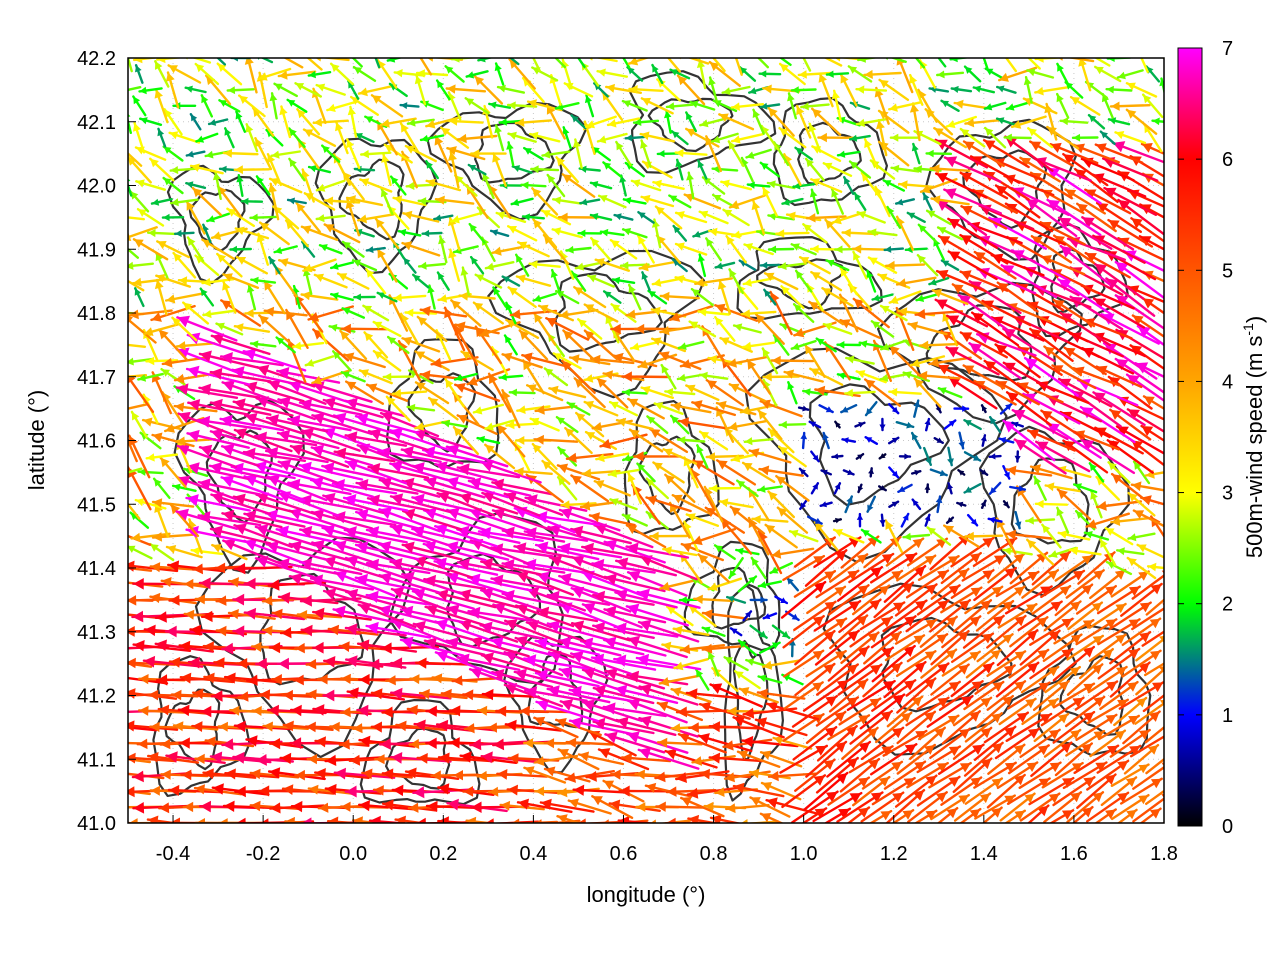 Image resolution: width=1280 pixels, height=960 pixels. What do you see at coordinates (533, 854) in the screenshot?
I see `x-tick-label: 0.4` at bounding box center [533, 854].